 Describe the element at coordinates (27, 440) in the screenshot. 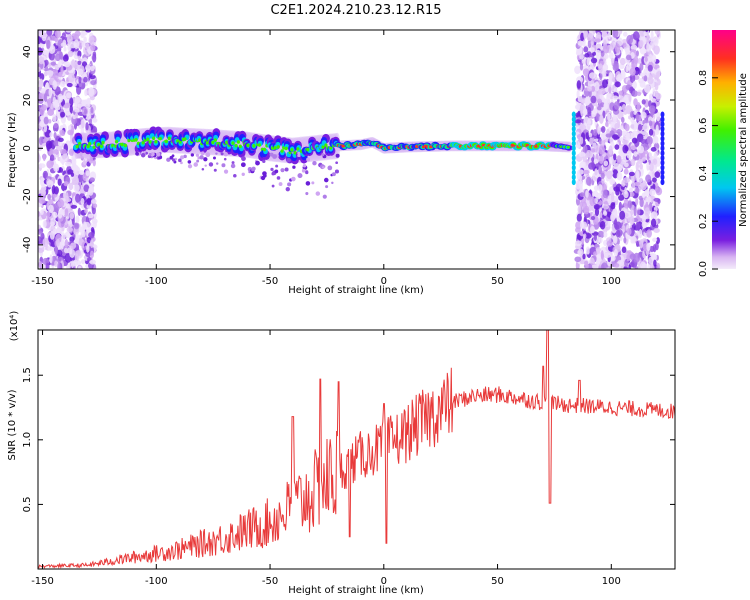

I see `y-tick-label: 1.0` at that location.